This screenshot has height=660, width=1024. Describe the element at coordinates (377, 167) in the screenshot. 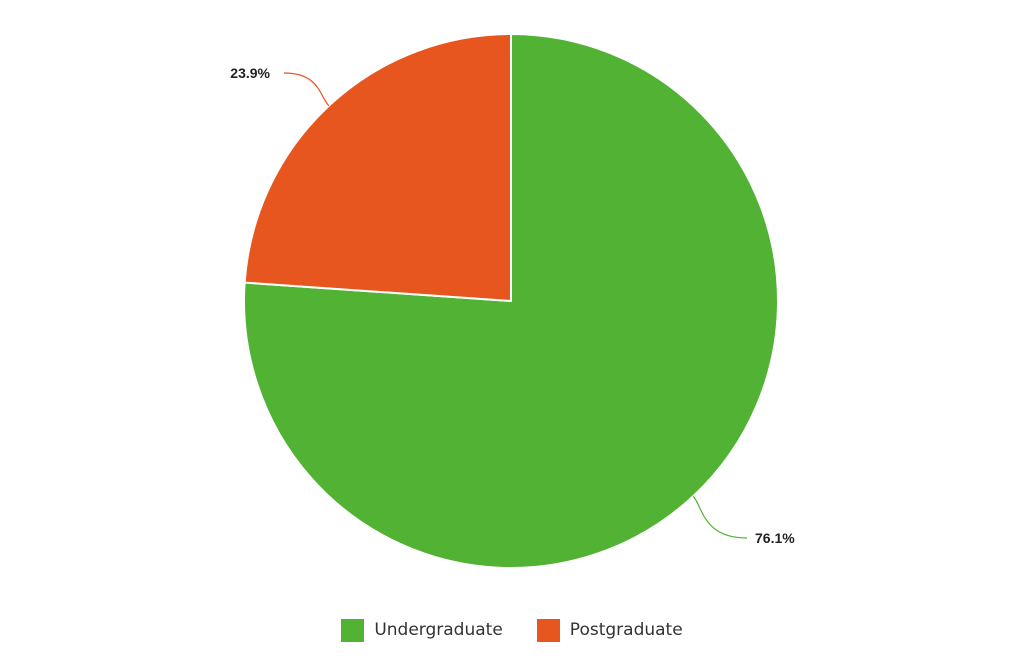

I see `pie-slice-postgraduate` at that location.